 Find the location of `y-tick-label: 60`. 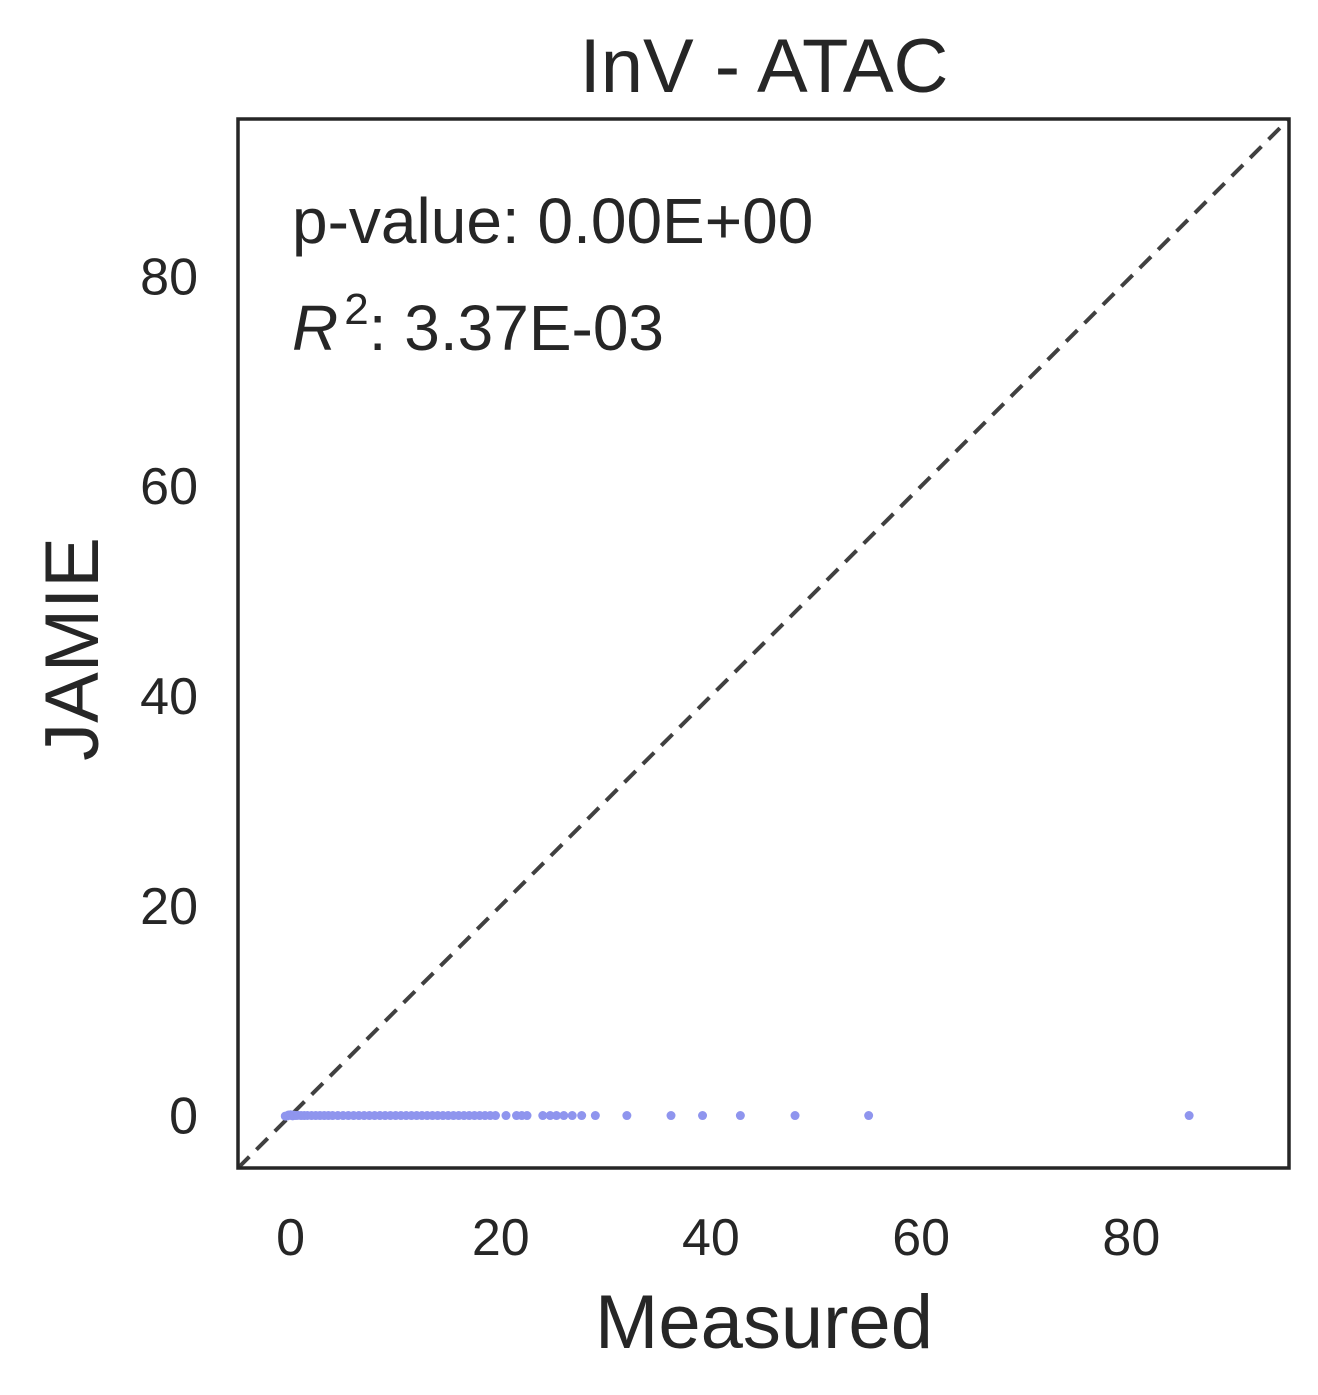

y-tick-label: 60 is located at coordinates (169, 487).